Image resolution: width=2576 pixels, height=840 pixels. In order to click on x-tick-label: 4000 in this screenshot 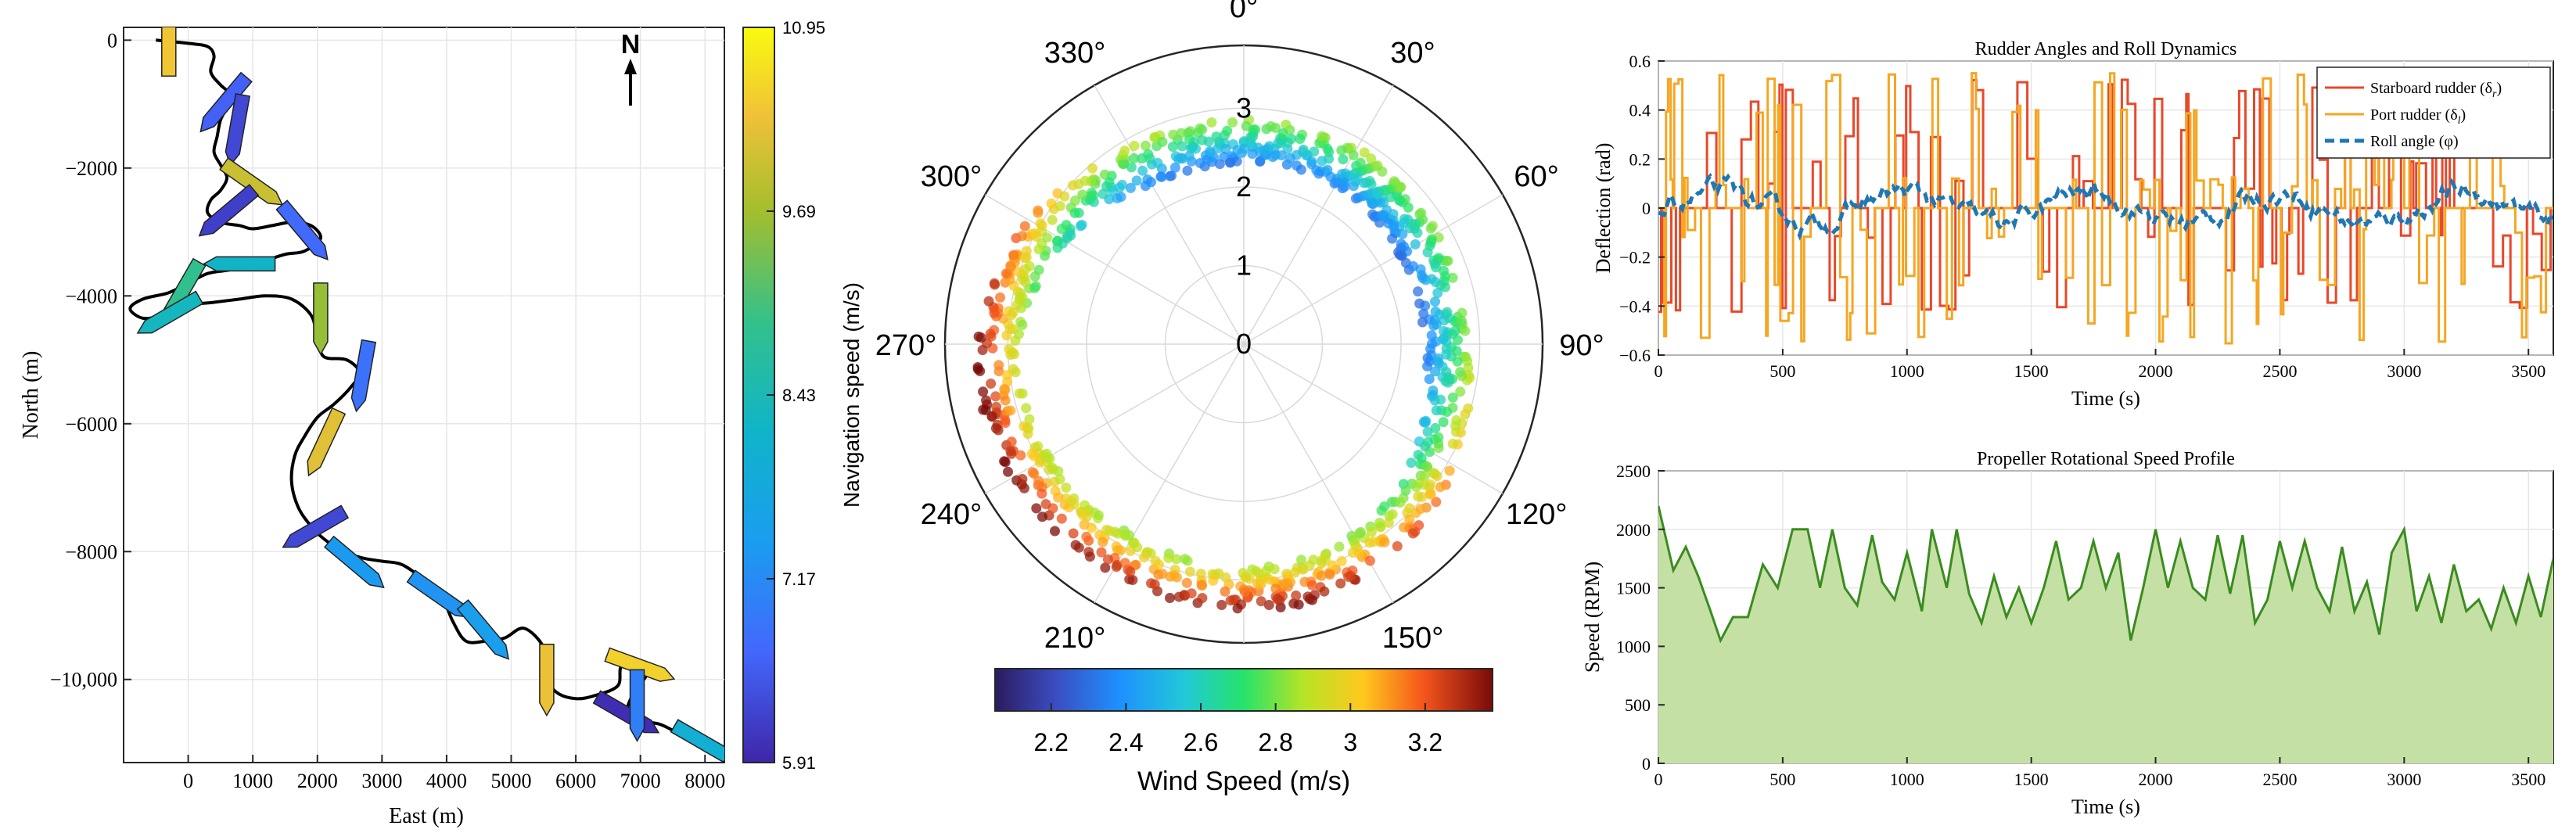, I will do `click(446, 781)`.